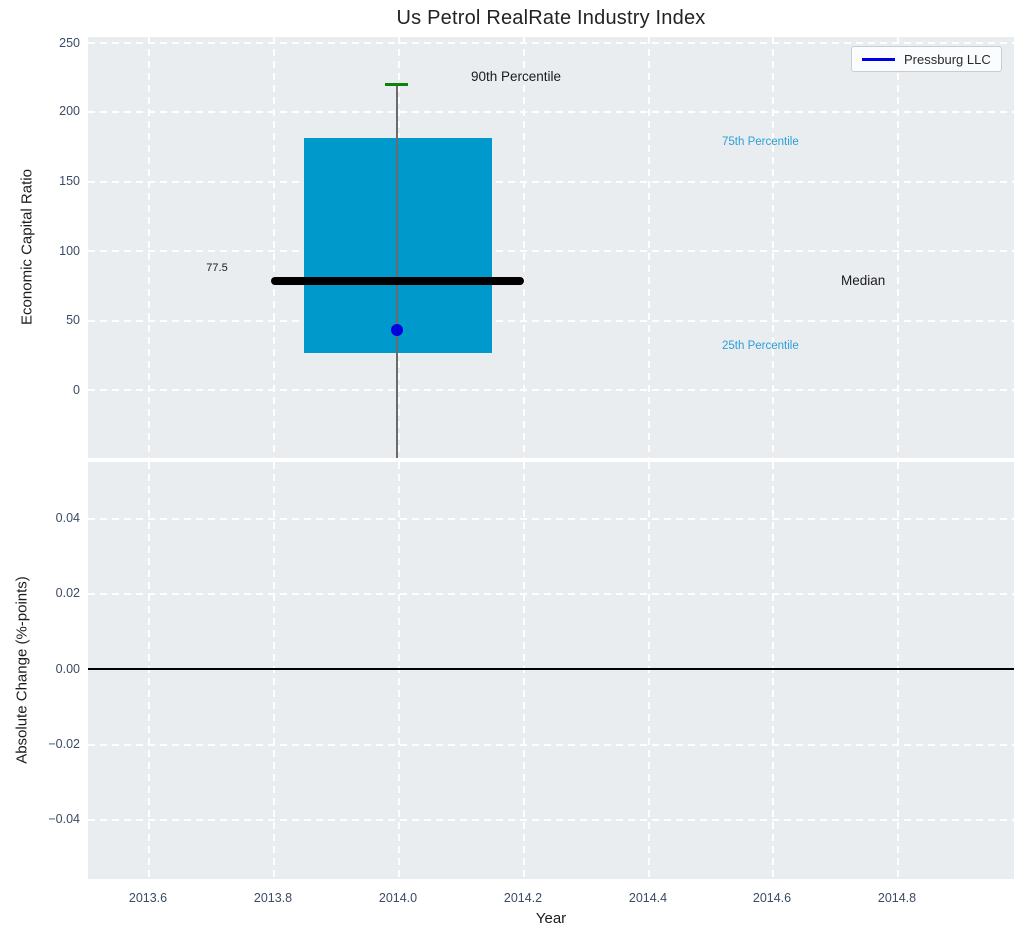  I want to click on y-tick-label: 0.02, so click(67, 593).